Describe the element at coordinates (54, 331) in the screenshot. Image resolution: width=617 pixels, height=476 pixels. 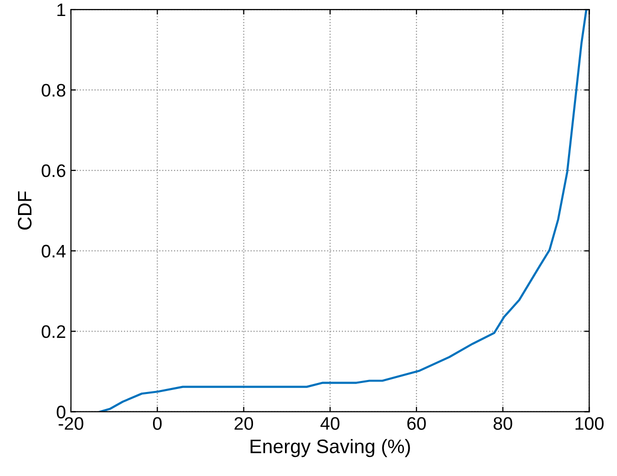
I see `y-tick-label: 0.2` at that location.